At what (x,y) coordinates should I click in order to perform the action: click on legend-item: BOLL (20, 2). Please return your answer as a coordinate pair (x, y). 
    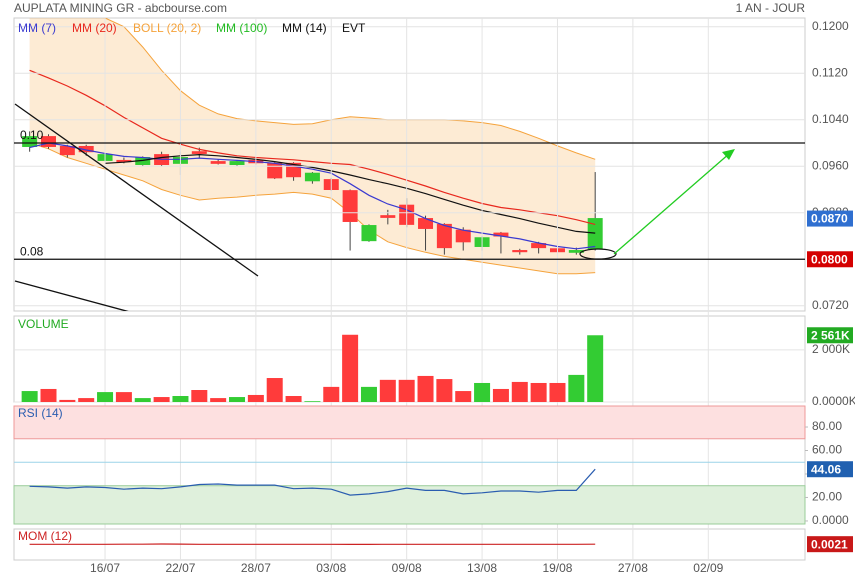
    Looking at the image, I should click on (167, 28).